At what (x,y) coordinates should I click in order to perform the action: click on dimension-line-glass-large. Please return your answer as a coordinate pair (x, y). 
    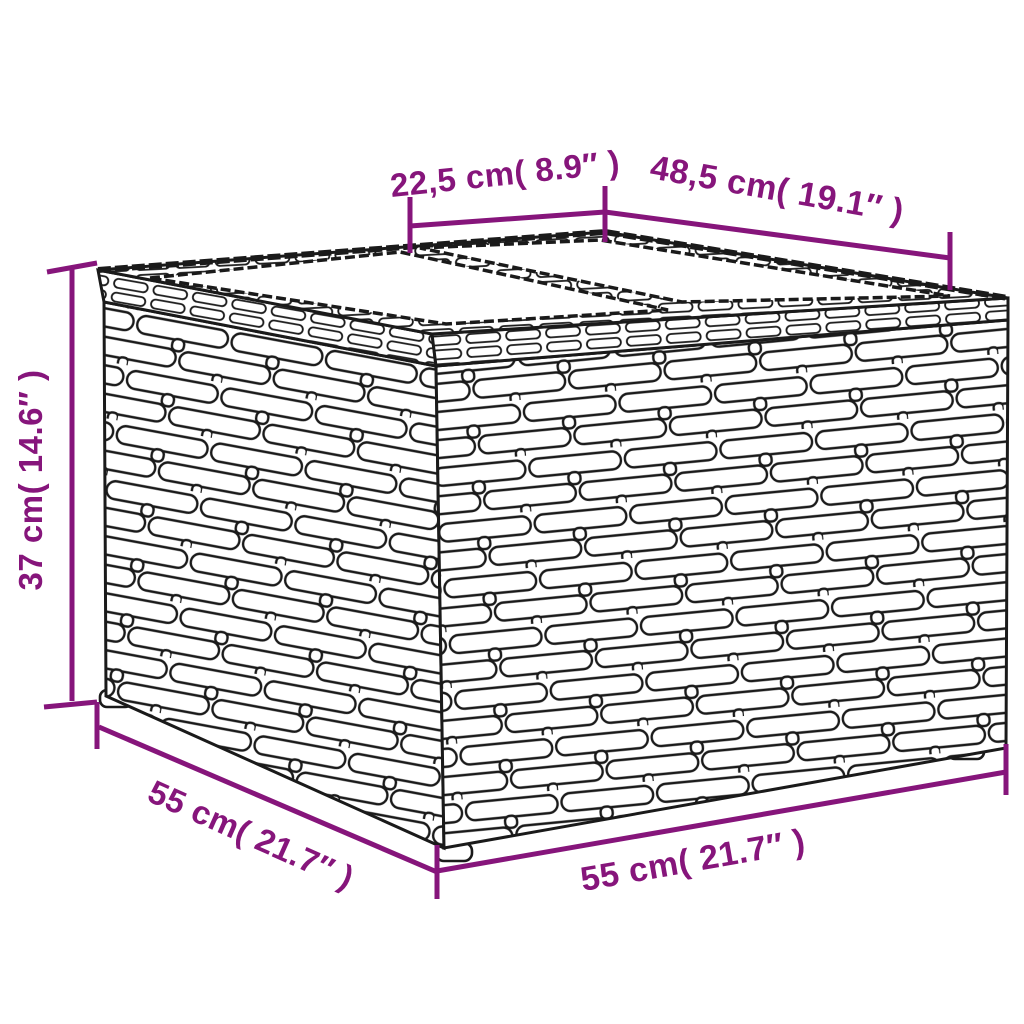
    Looking at the image, I should click on (777, 235).